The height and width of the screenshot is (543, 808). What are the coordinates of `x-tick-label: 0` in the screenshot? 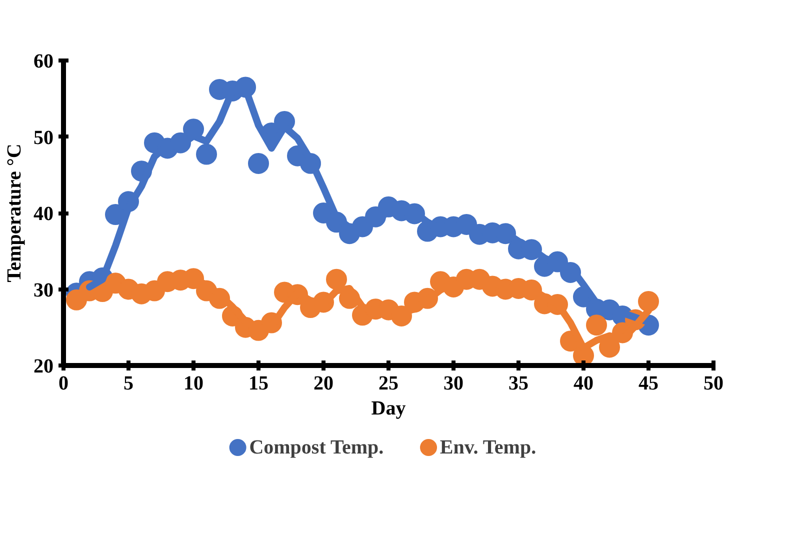 It's located at (63, 383).